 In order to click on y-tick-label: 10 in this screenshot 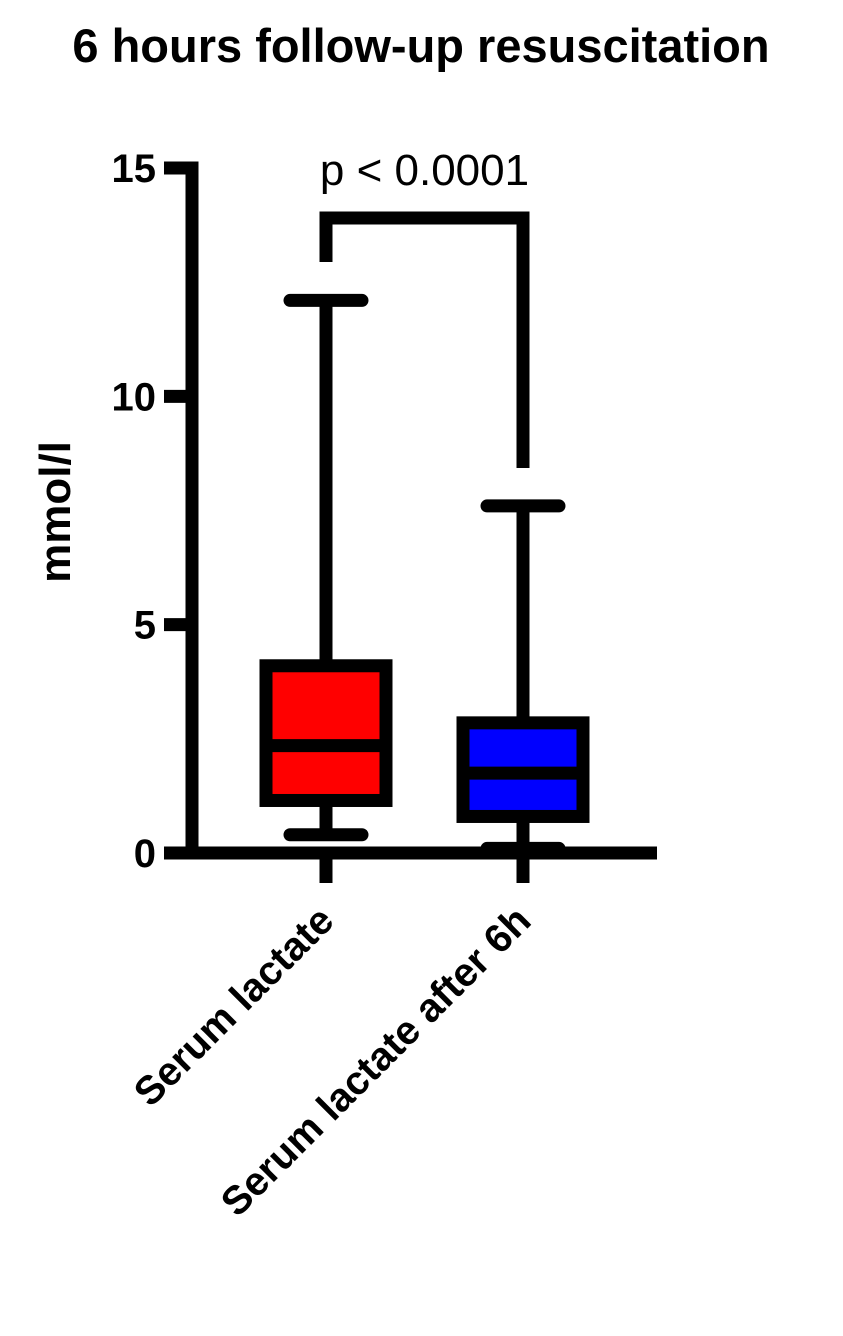, I will do `click(134, 397)`.